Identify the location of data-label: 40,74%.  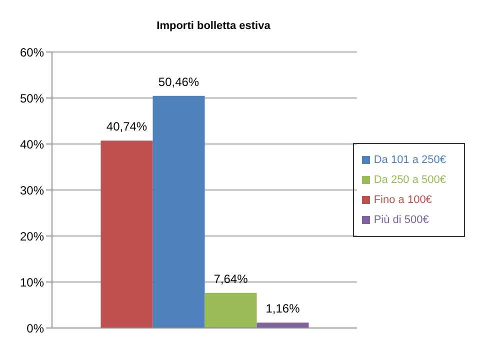
(127, 127).